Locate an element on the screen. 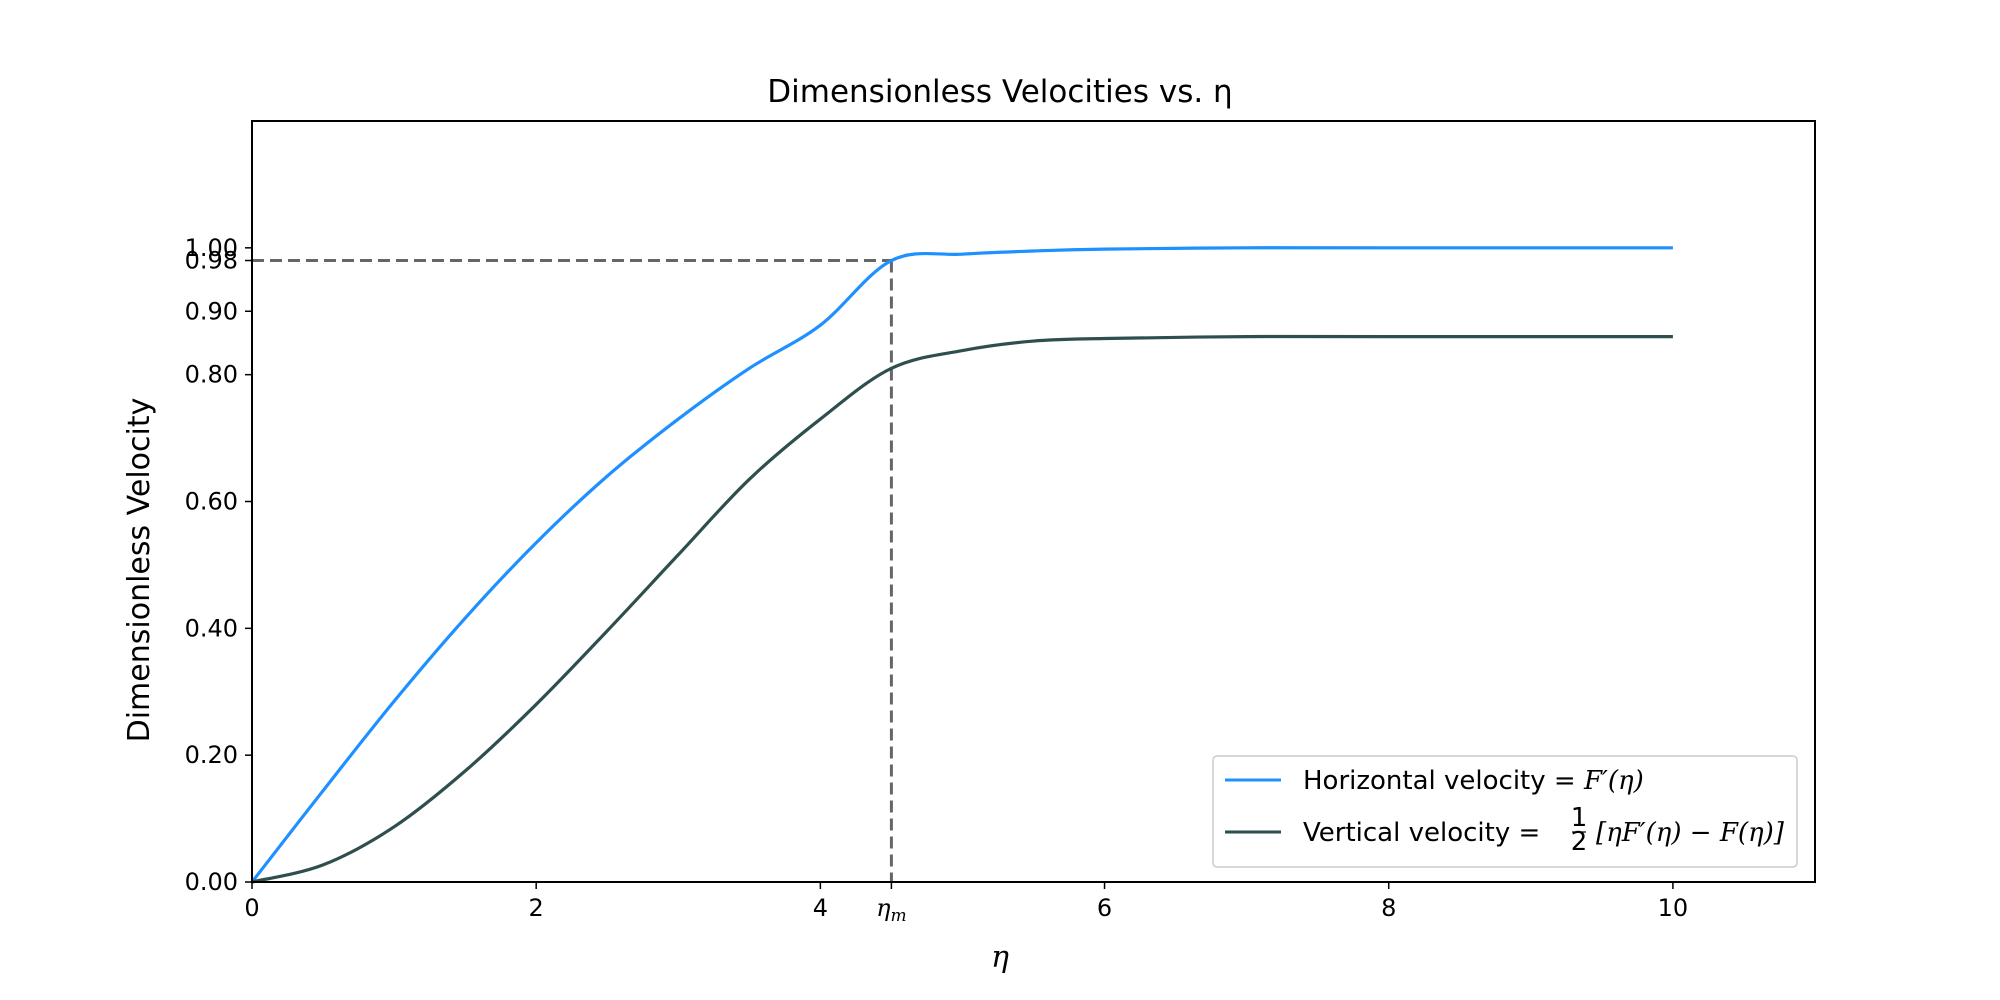  y-tick-label: 0.90 is located at coordinates (211, 311).